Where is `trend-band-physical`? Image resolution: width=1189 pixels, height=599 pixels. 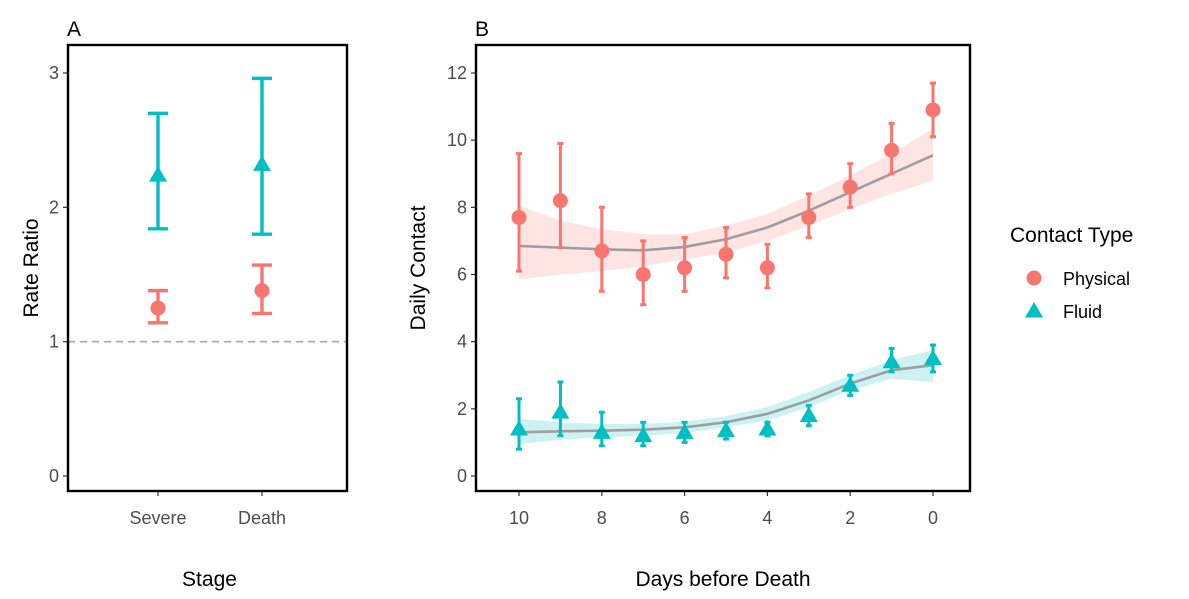
trend-band-physical is located at coordinates (726, 204).